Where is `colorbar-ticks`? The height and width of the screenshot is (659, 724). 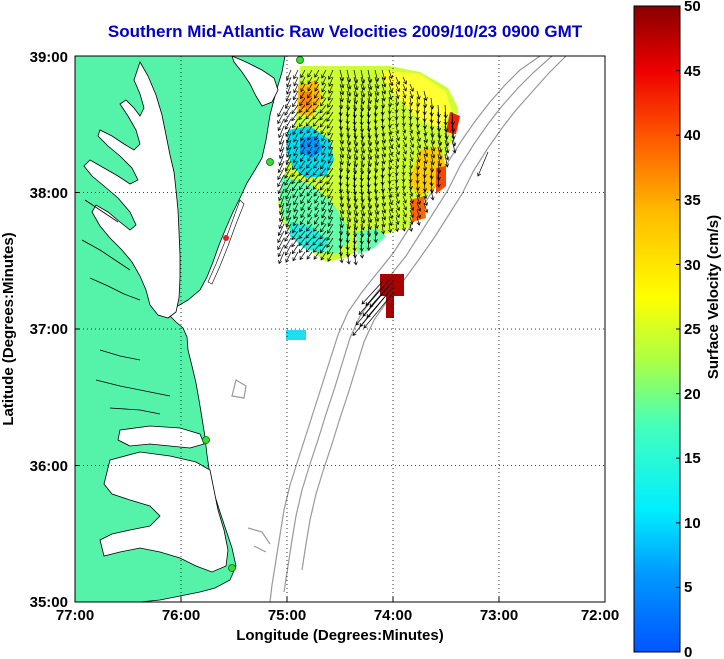
colorbar-ticks is located at coordinates (678, 296).